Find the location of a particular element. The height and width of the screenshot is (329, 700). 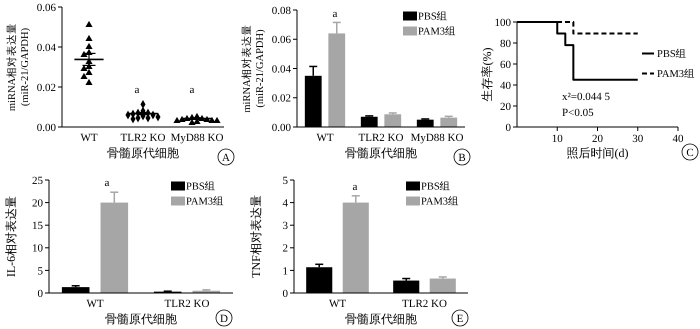

y-tick-label: 80 is located at coordinates (506, 44).